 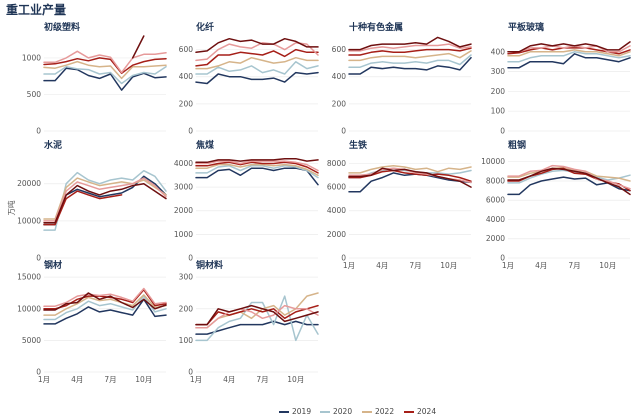 I want to click on panel-title: 铜材料, so click(x=209, y=265).